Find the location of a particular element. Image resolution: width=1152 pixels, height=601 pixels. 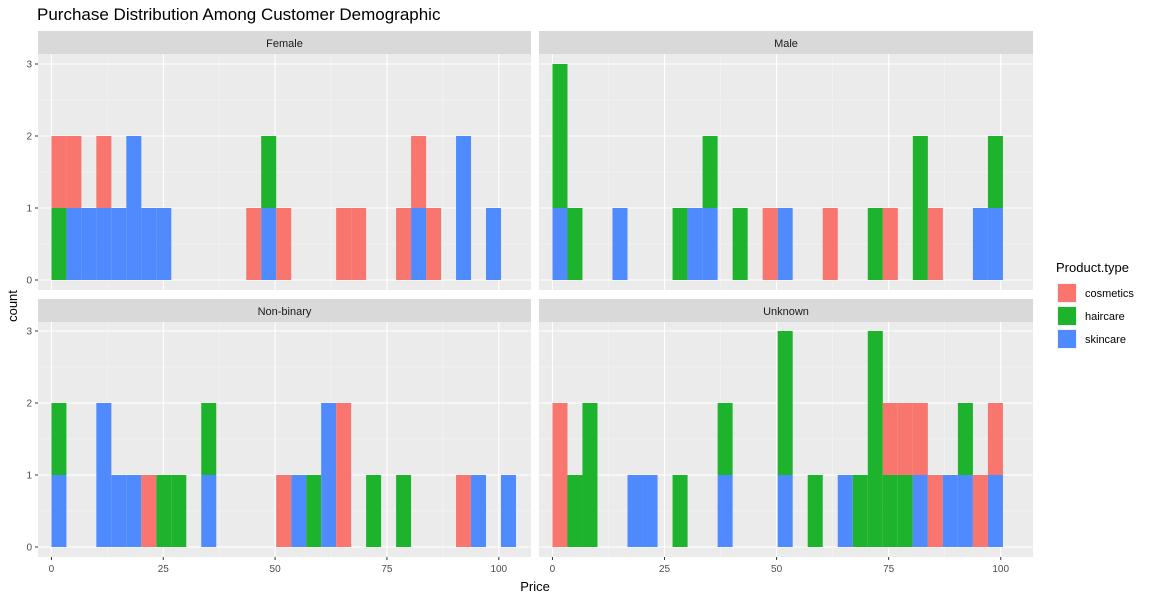

facet-strip-label: Non-binary is located at coordinates (285, 312).